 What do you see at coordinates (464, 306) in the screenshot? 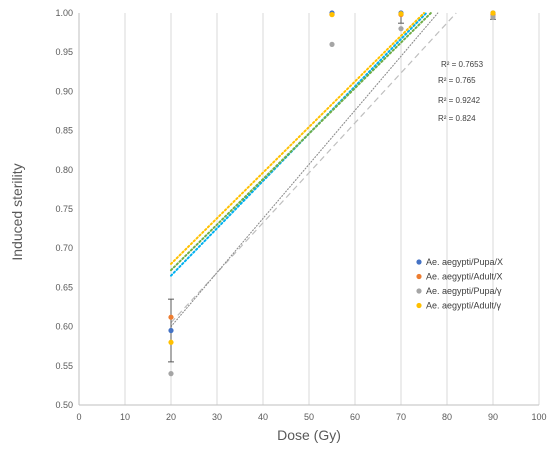
I see `legend-label-4: Ae. aegypti/Adult/γ` at bounding box center [464, 306].